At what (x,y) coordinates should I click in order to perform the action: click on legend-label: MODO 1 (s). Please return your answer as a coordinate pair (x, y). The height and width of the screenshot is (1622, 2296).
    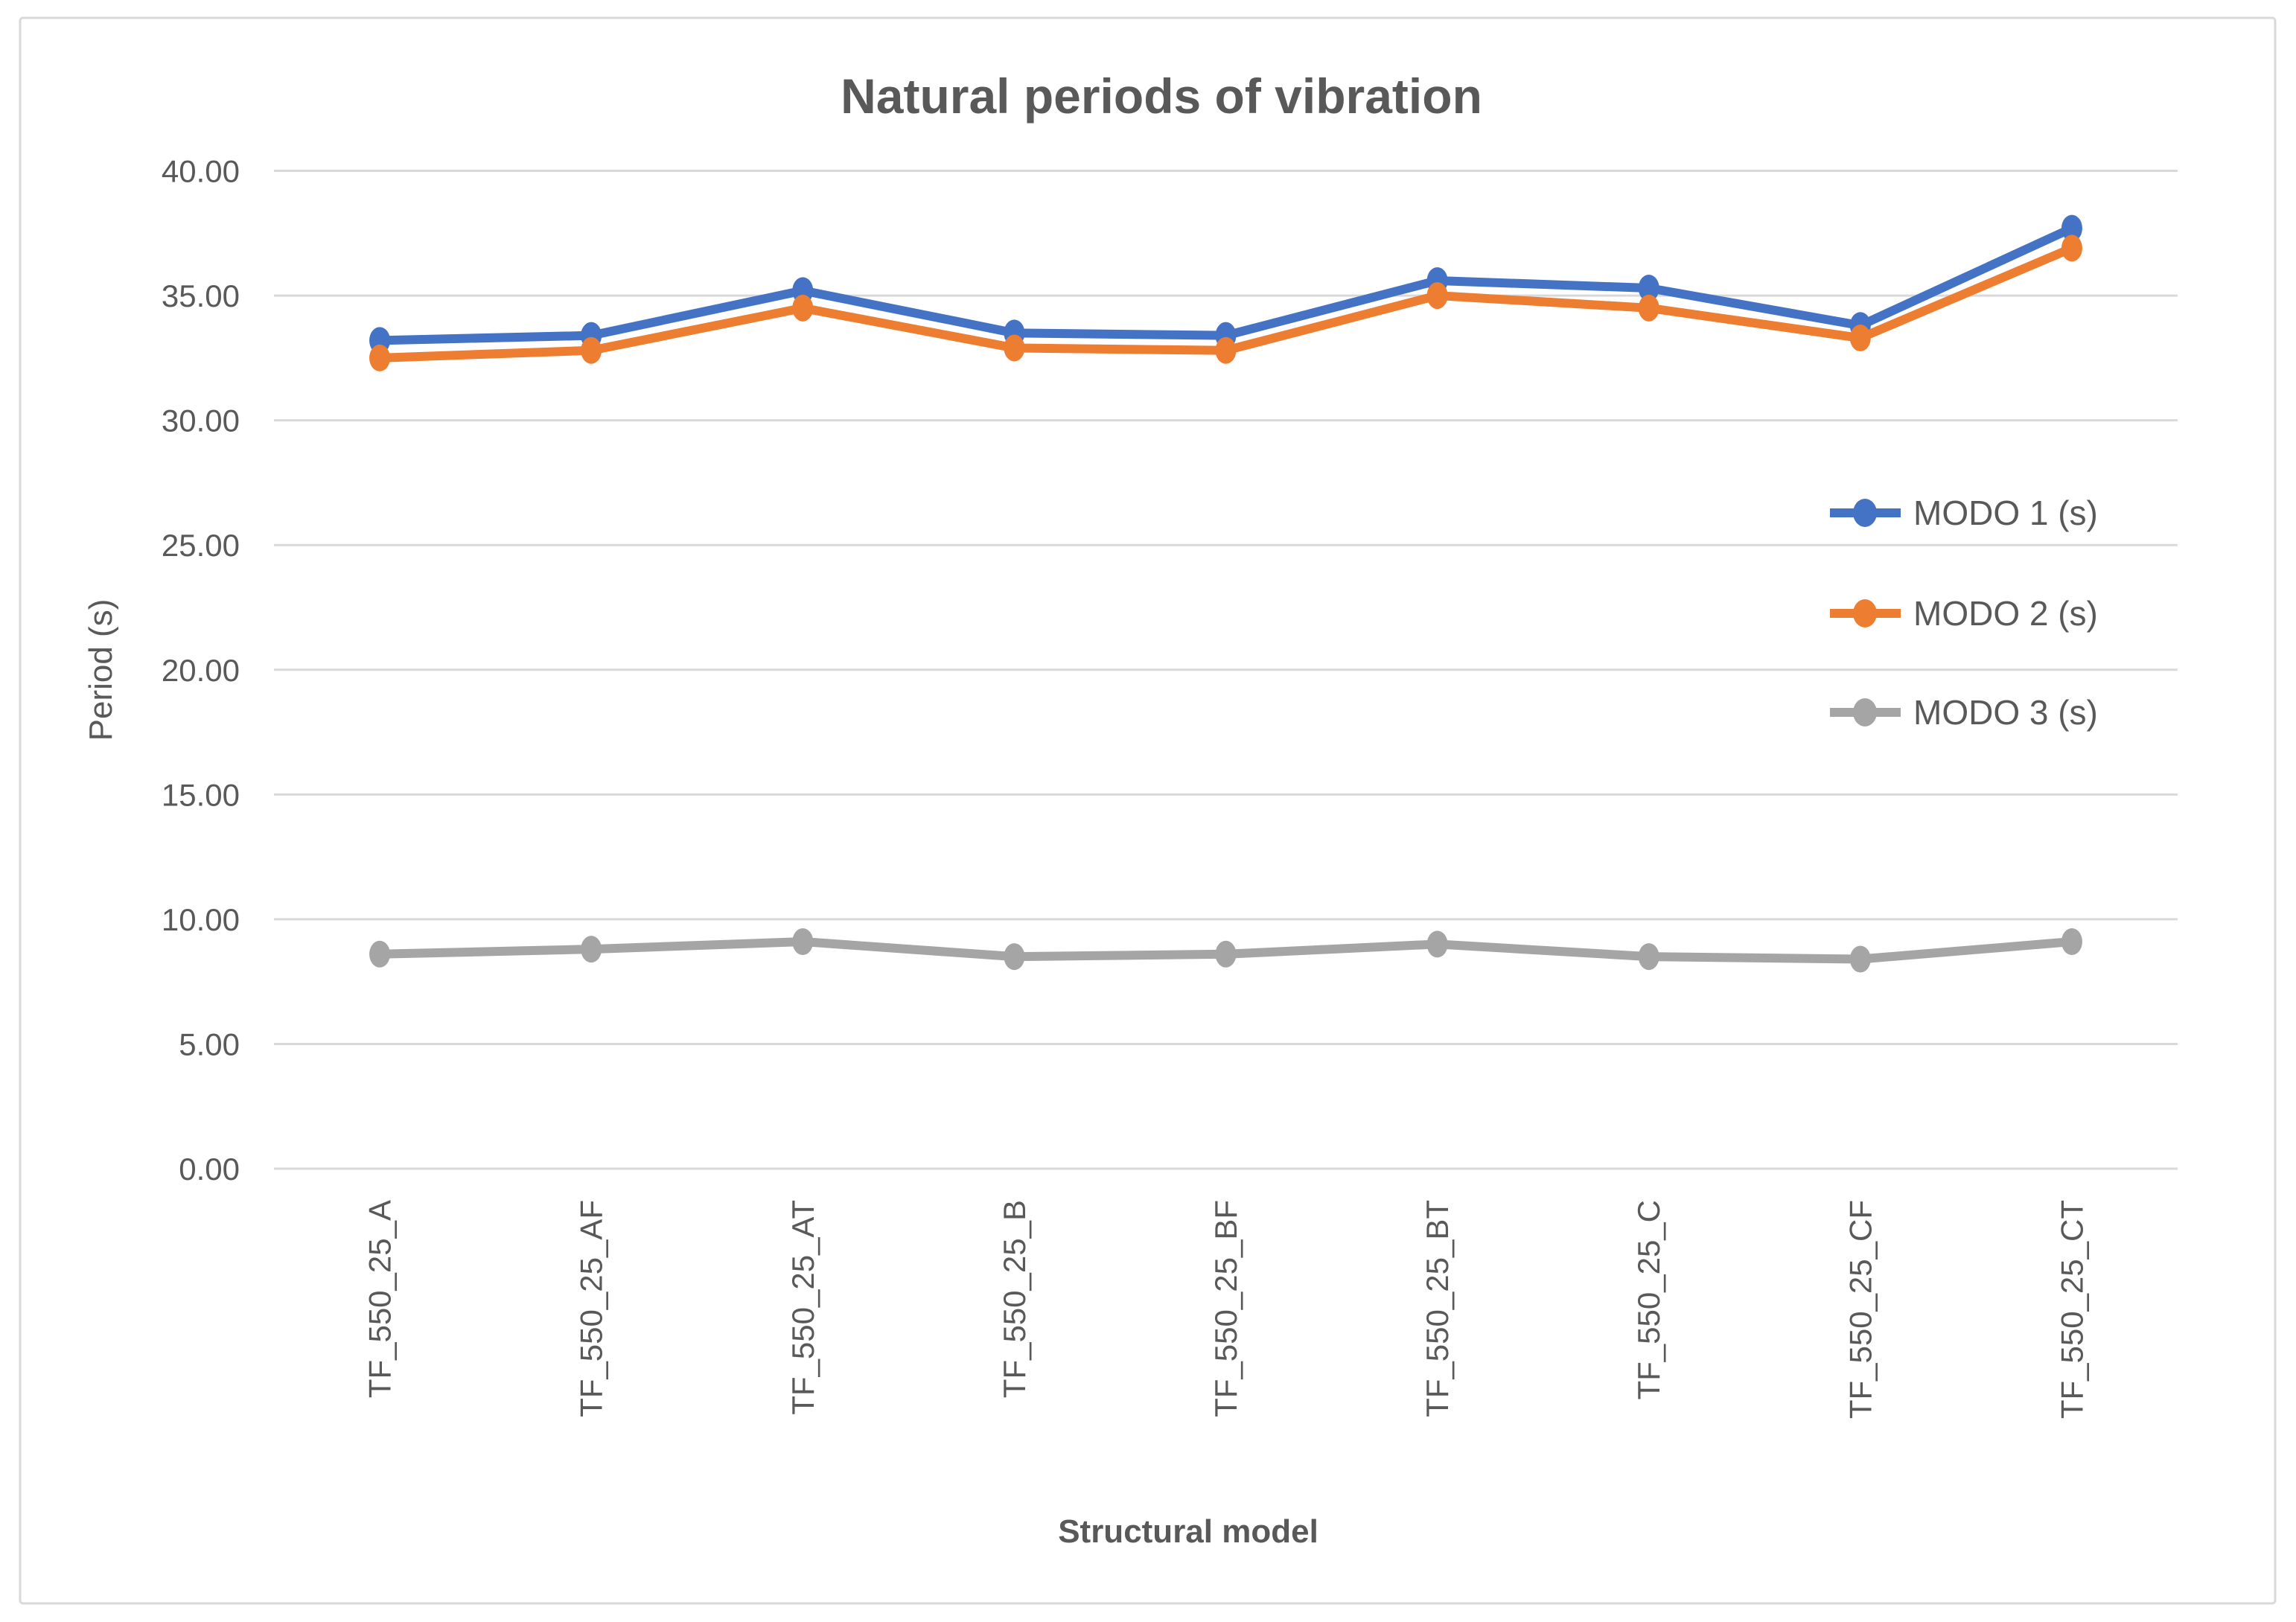
    Looking at the image, I should click on (2005, 513).